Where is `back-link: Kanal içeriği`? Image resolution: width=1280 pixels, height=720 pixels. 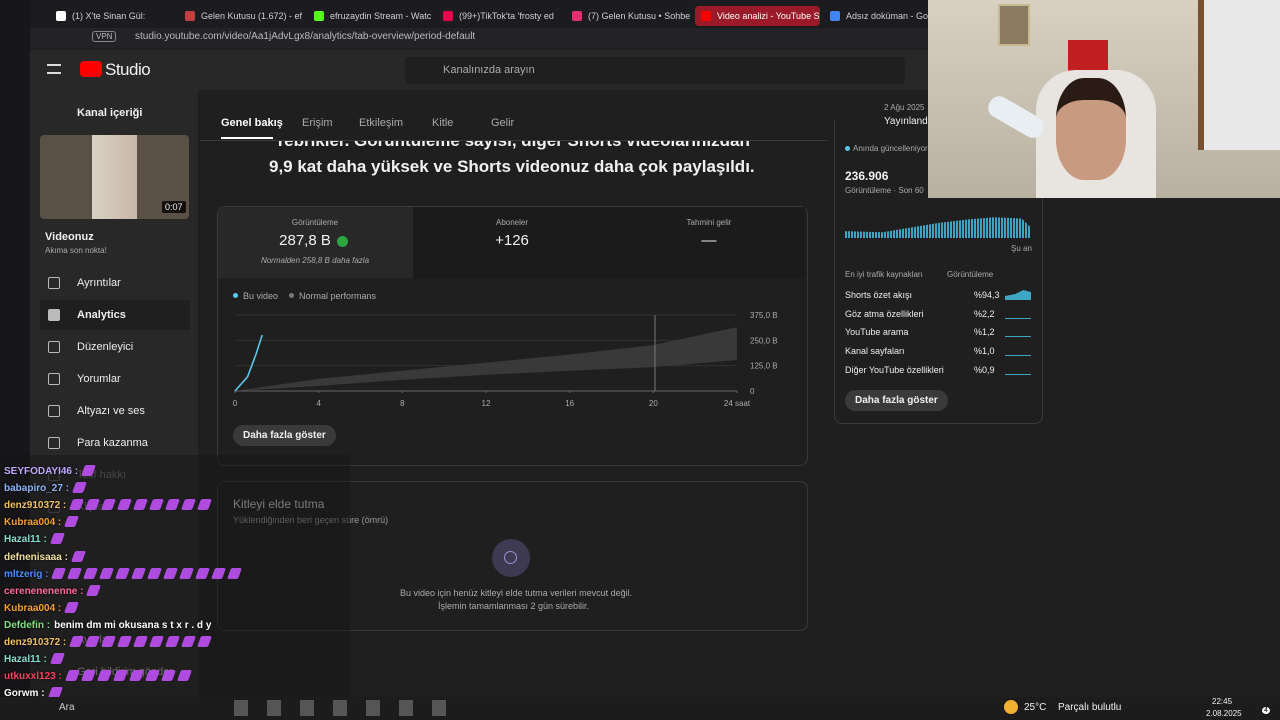 back-link: Kanal içeriği is located at coordinates (110, 113).